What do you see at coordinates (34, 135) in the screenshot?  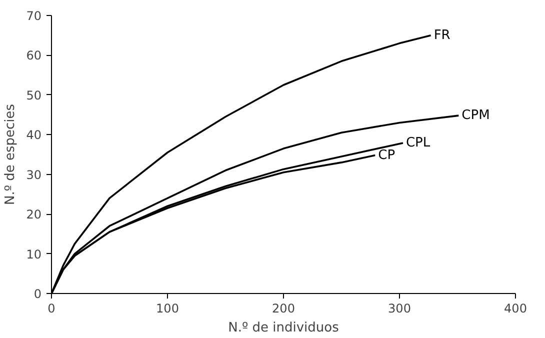 I see `y-tick-label: 40` at bounding box center [34, 135].